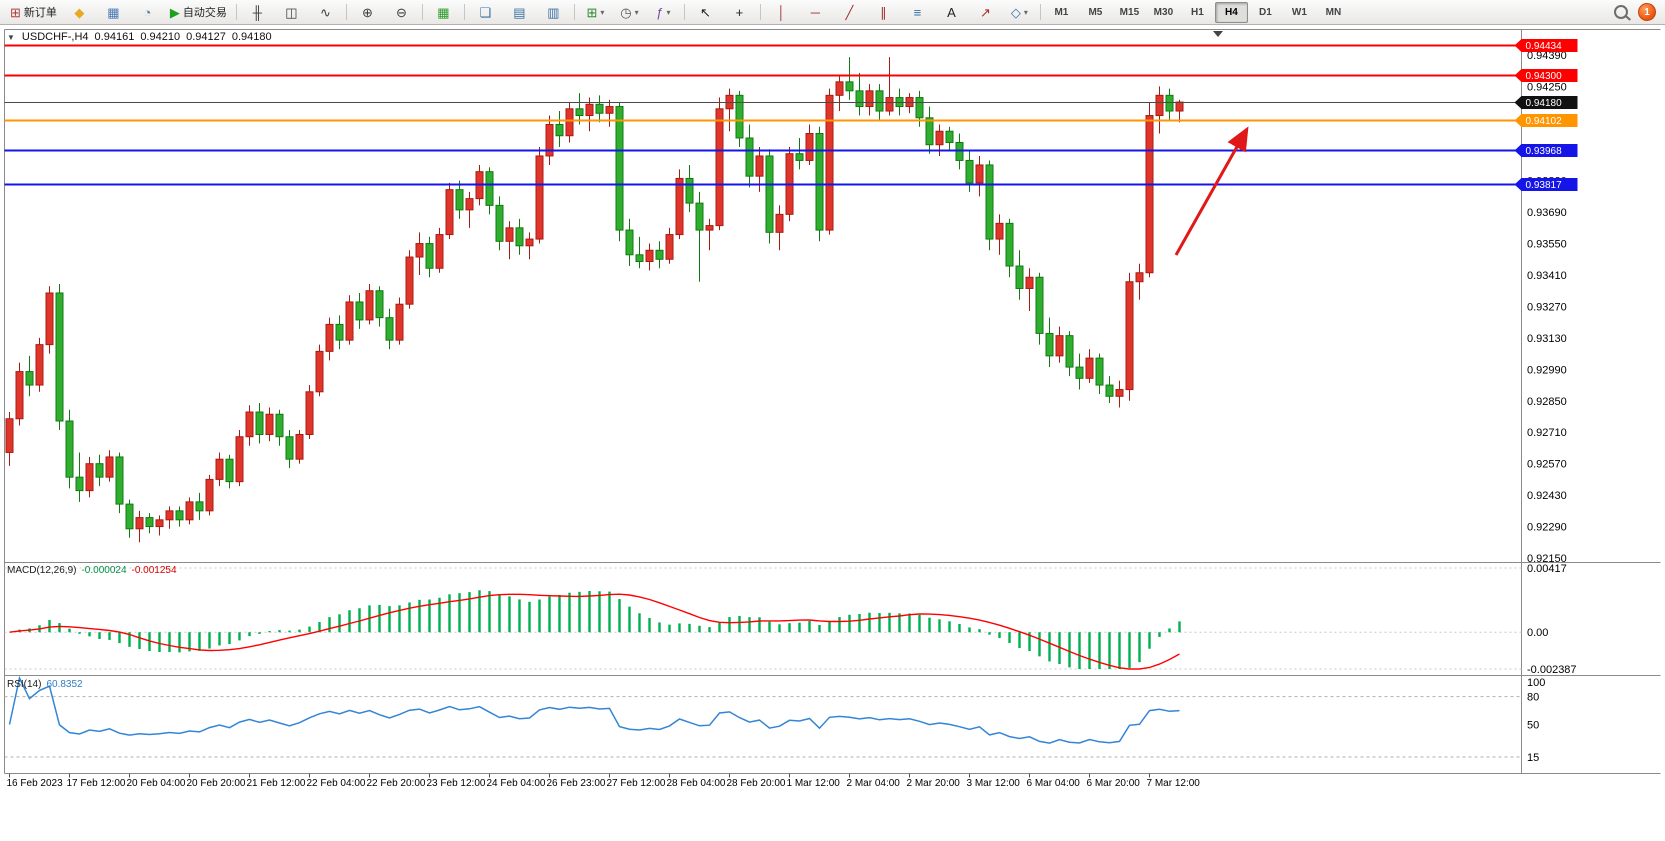 The height and width of the screenshot is (841, 1665). I want to click on trendline-tool-icon: ╱, so click(849, 12).